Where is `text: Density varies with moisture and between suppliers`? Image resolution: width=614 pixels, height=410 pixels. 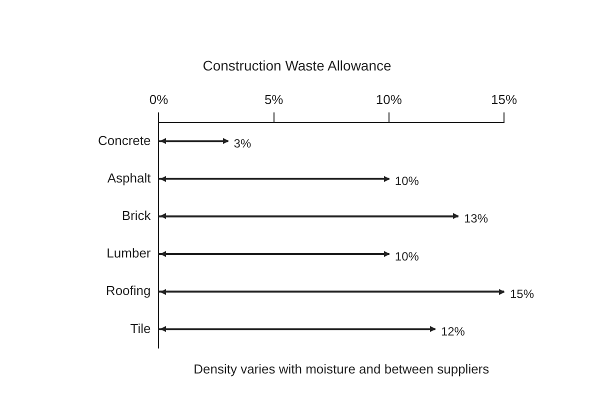
text: Density varies with moisture and between suppliers is located at coordinates (342, 369).